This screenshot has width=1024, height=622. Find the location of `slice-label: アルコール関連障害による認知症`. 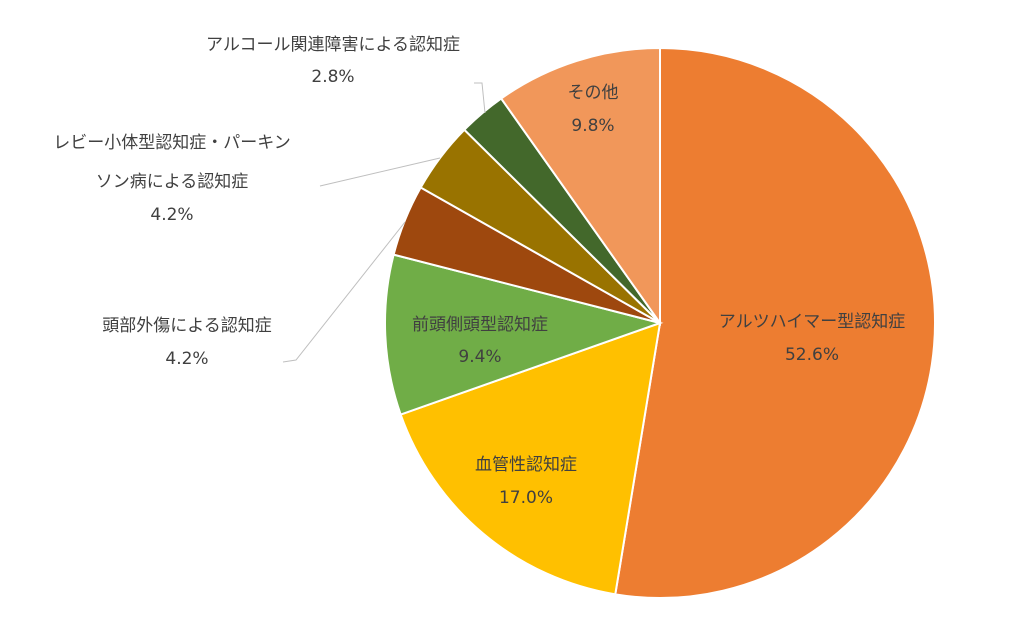

slice-label: アルコール関連障害による認知症 is located at coordinates (333, 45).